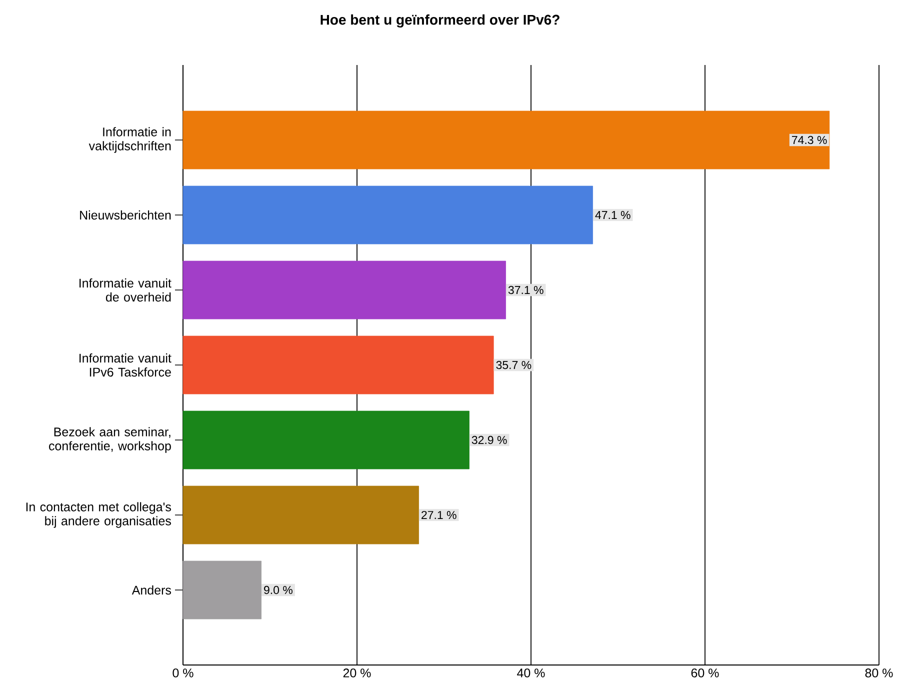  I want to click on y-tick-label: Informatie in vaktijdschriften, so click(129, 140).